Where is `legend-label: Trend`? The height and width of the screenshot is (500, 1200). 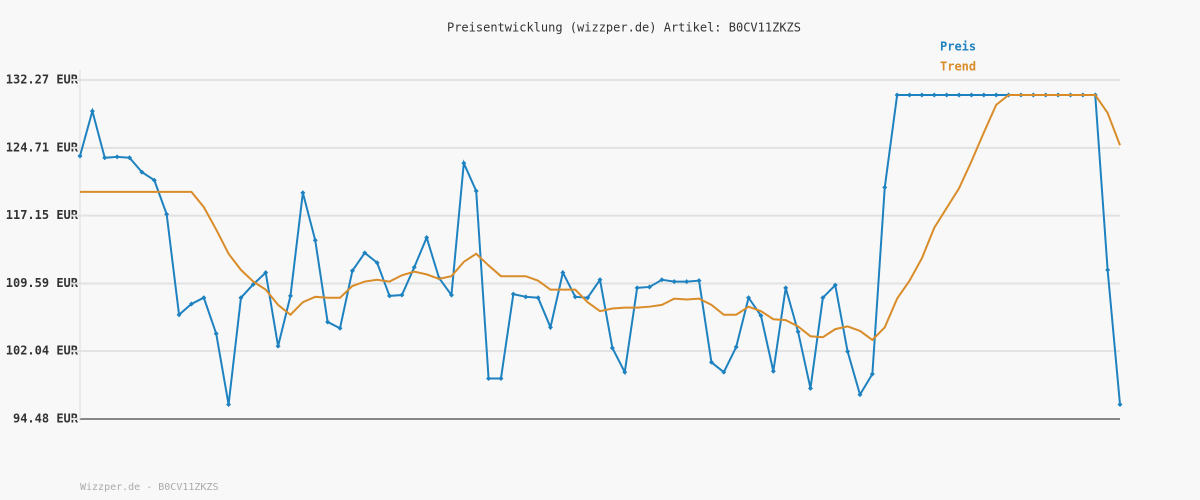 legend-label: Trend is located at coordinates (958, 67).